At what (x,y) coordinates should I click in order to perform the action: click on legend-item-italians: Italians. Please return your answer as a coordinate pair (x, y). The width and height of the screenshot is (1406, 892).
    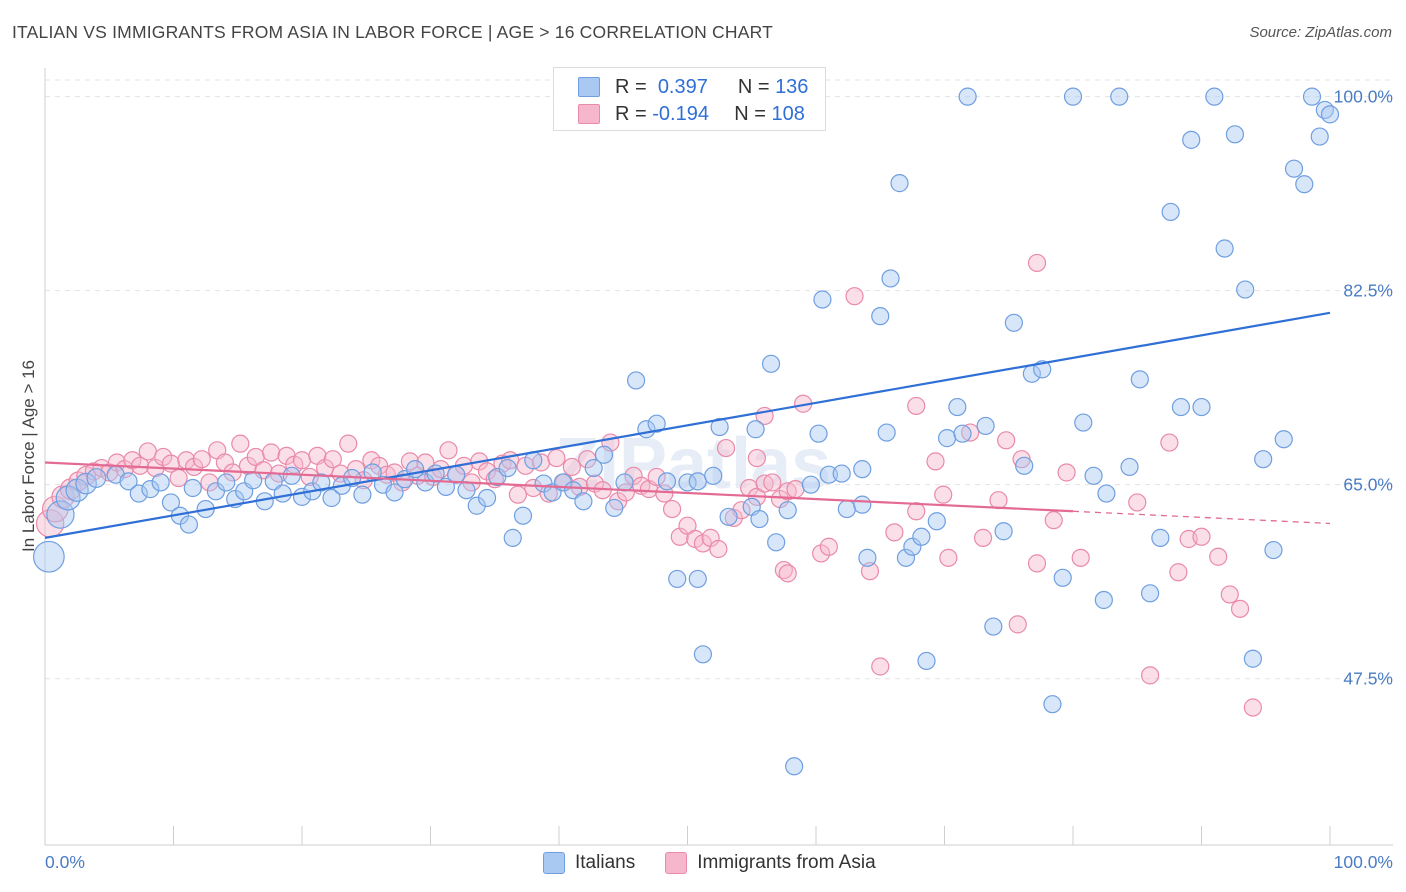
    Looking at the image, I should click on (589, 863).